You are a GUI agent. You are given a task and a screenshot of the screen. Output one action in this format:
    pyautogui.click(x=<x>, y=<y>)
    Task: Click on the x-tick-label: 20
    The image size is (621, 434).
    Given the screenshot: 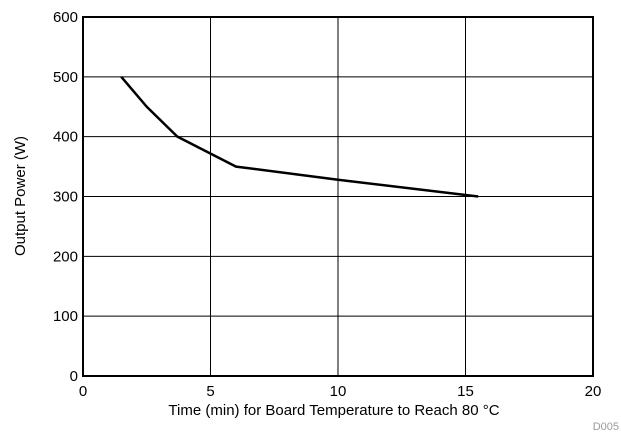 What is the action you would take?
    pyautogui.click(x=593, y=391)
    